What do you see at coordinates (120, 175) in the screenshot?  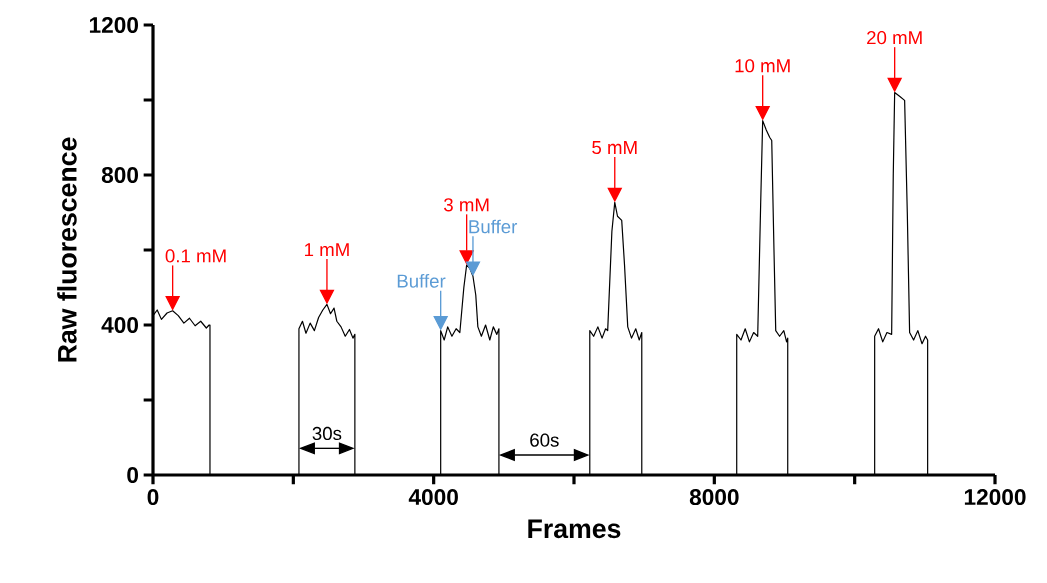 I see `y-tick-label: 800` at bounding box center [120, 175].